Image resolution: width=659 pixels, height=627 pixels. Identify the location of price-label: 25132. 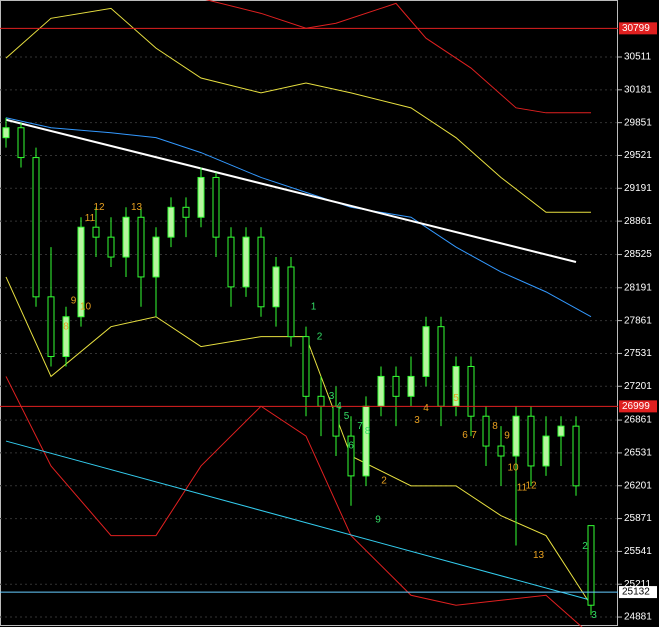
(636, 592).